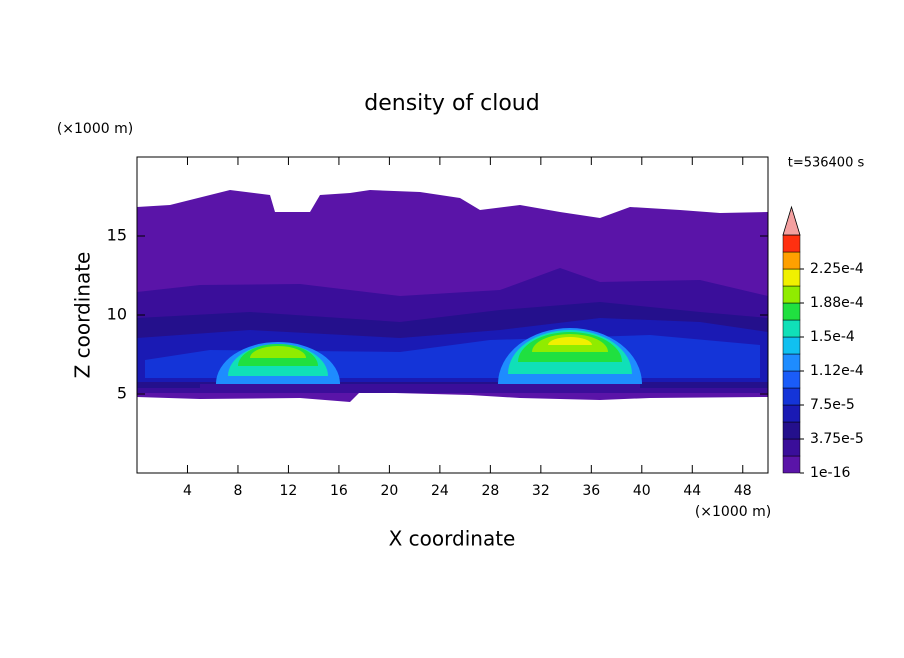 This screenshot has width=904, height=658. I want to click on colorbar-label: 1.12e-4, so click(837, 371).